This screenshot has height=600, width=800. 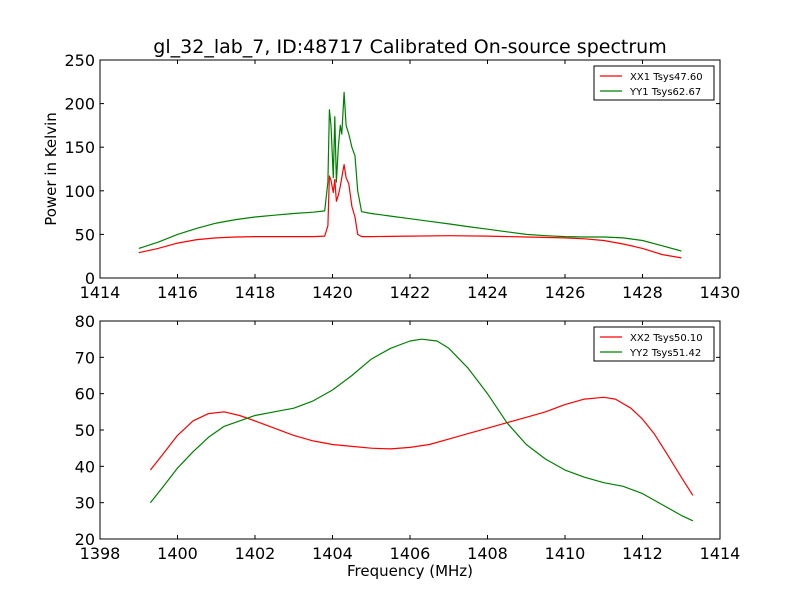 I want to click on bottom-y-tick-label: 20, so click(x=85, y=539).